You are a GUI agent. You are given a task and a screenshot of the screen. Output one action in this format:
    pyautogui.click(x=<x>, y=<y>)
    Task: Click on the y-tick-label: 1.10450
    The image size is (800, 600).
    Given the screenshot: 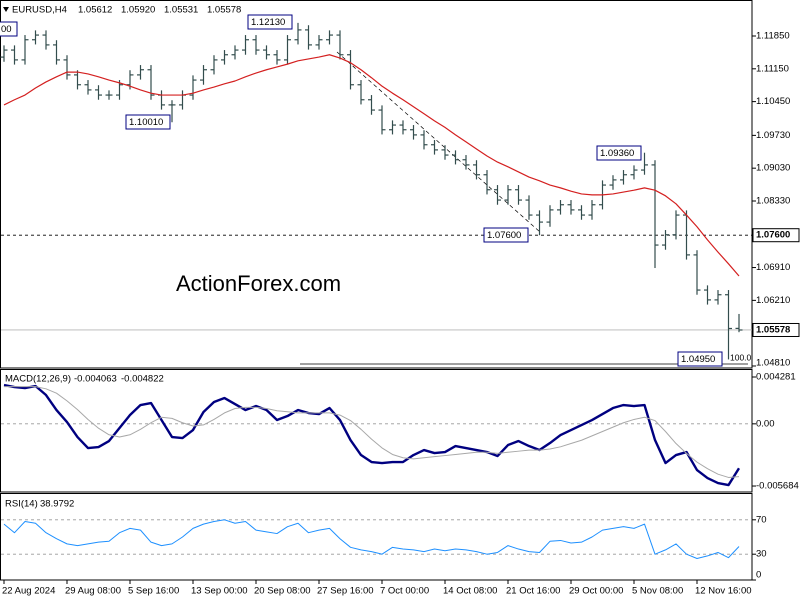 What is the action you would take?
    pyautogui.click(x=773, y=101)
    